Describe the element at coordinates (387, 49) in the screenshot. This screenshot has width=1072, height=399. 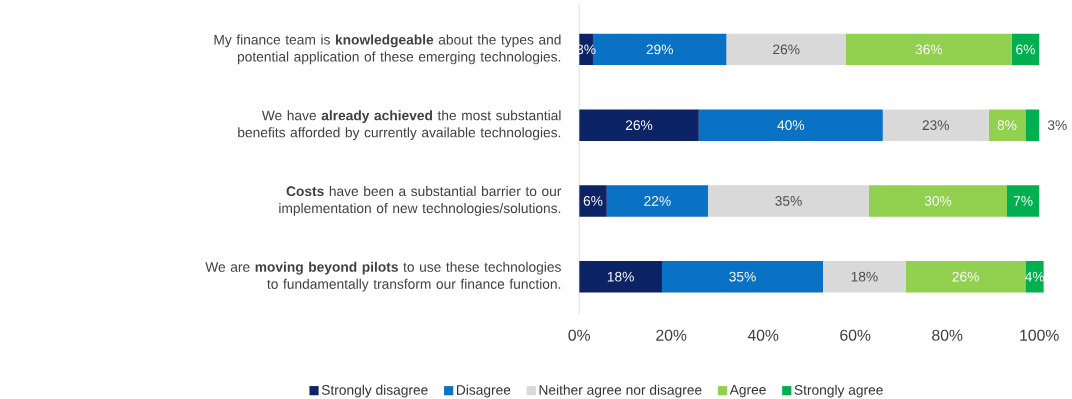
I see `y-tick-label: My finance team is knowledgeable about the types and potential application of these emerging technologies.` at that location.